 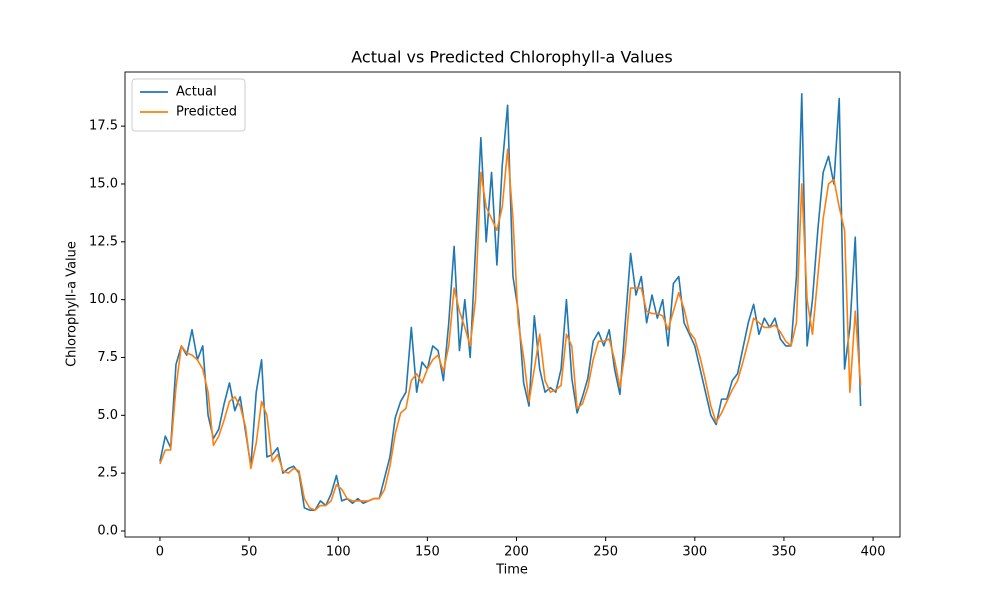 I want to click on y-tick-label: 2.5, so click(x=107, y=473).